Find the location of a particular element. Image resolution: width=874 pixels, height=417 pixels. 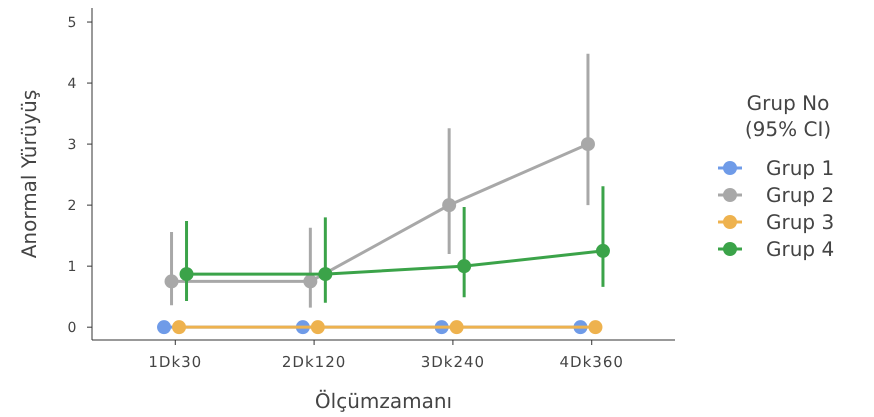

y-tick-label: 2 is located at coordinates (72, 206).